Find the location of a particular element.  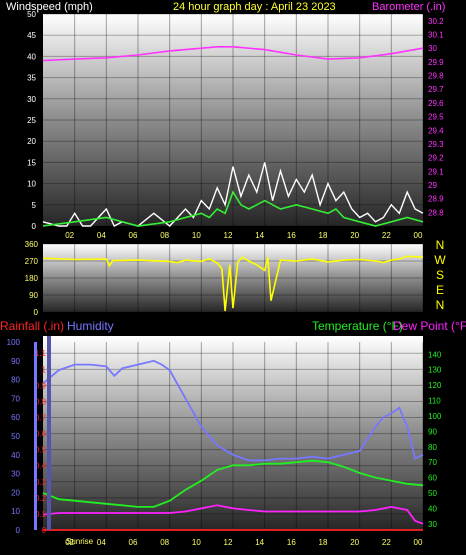

humidity-tick-label: 50 is located at coordinates (15, 436).